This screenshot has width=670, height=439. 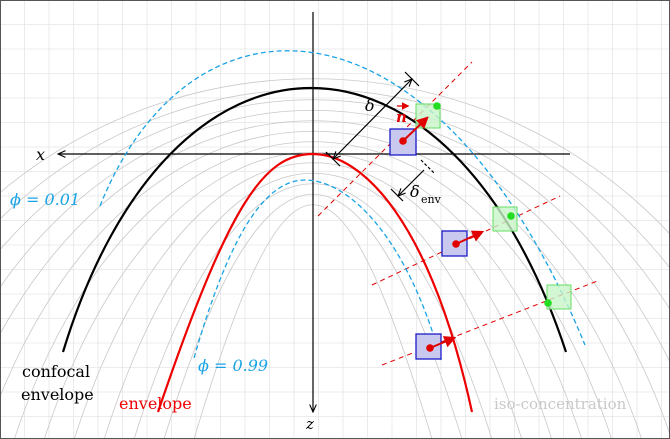 What do you see at coordinates (431, 199) in the screenshot?
I see `delta-env-subscript: env` at bounding box center [431, 199].